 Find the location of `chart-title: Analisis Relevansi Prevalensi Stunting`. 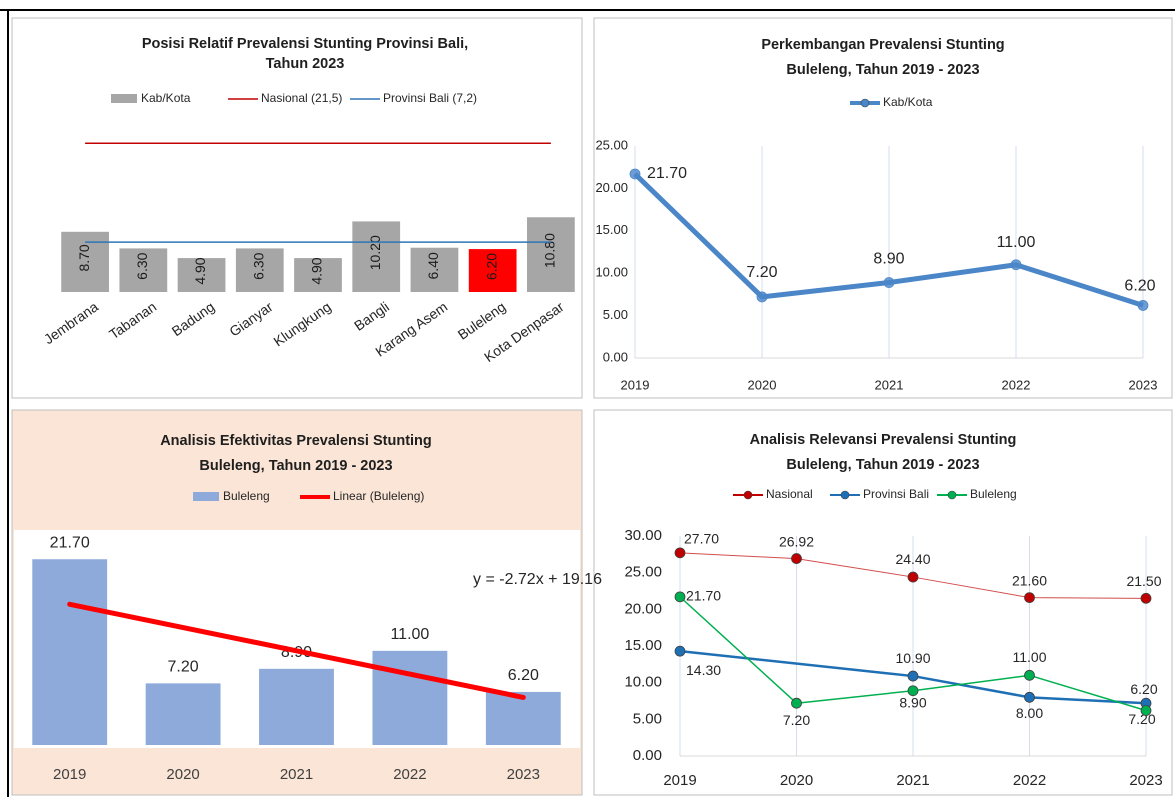

chart-title: Analisis Relevansi Prevalensi Stunting is located at coordinates (883, 440).